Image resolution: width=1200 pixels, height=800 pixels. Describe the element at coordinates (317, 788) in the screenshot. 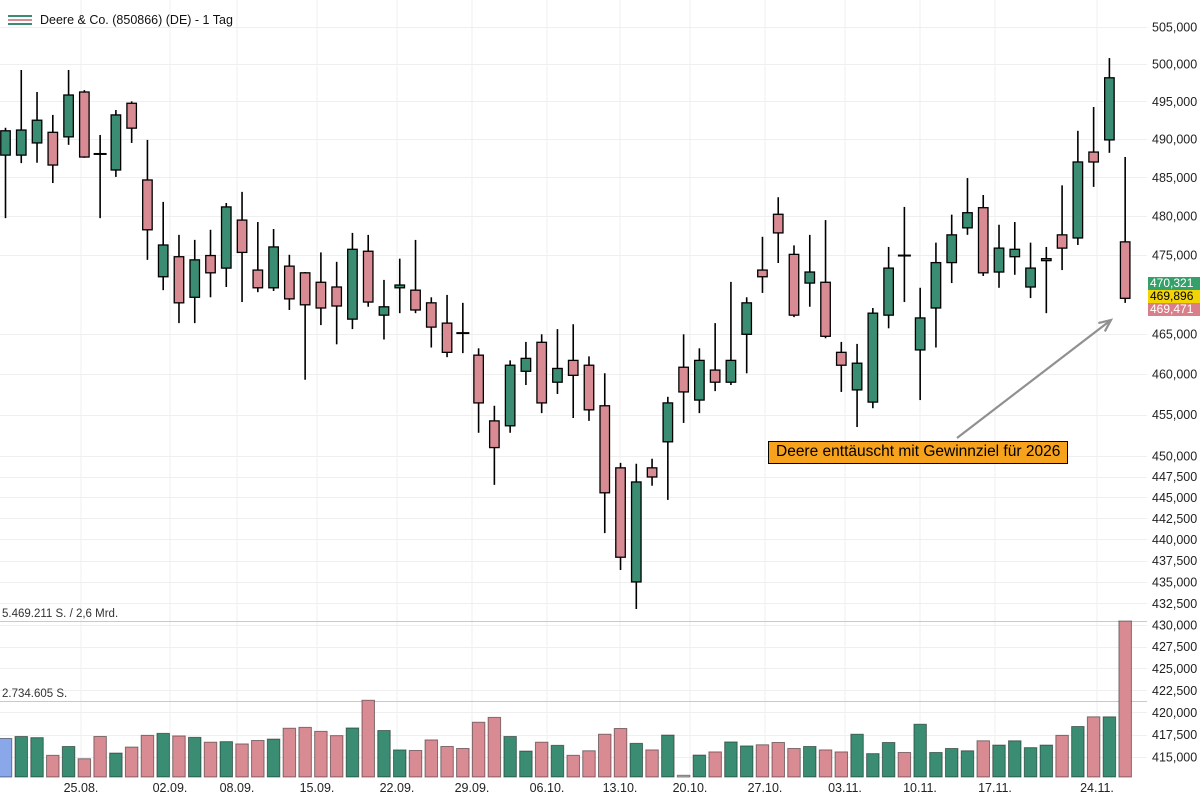

I see `x-axis-label: 15.09.` at that location.